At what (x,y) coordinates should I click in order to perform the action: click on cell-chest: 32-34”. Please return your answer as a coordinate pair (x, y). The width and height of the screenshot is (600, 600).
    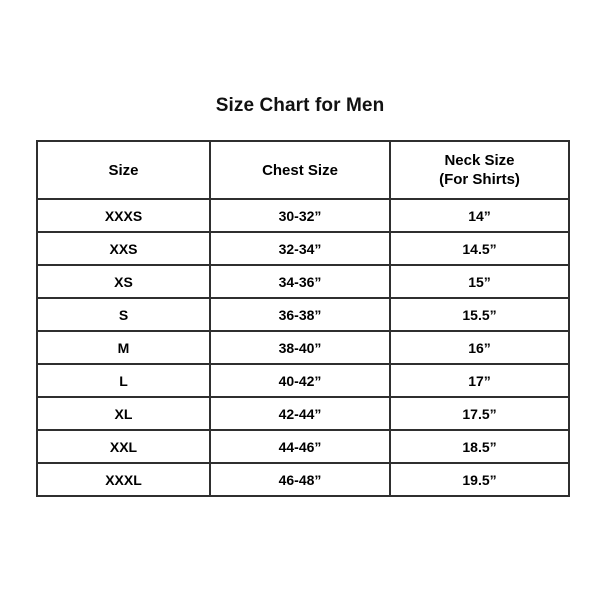
    Looking at the image, I should click on (300, 248).